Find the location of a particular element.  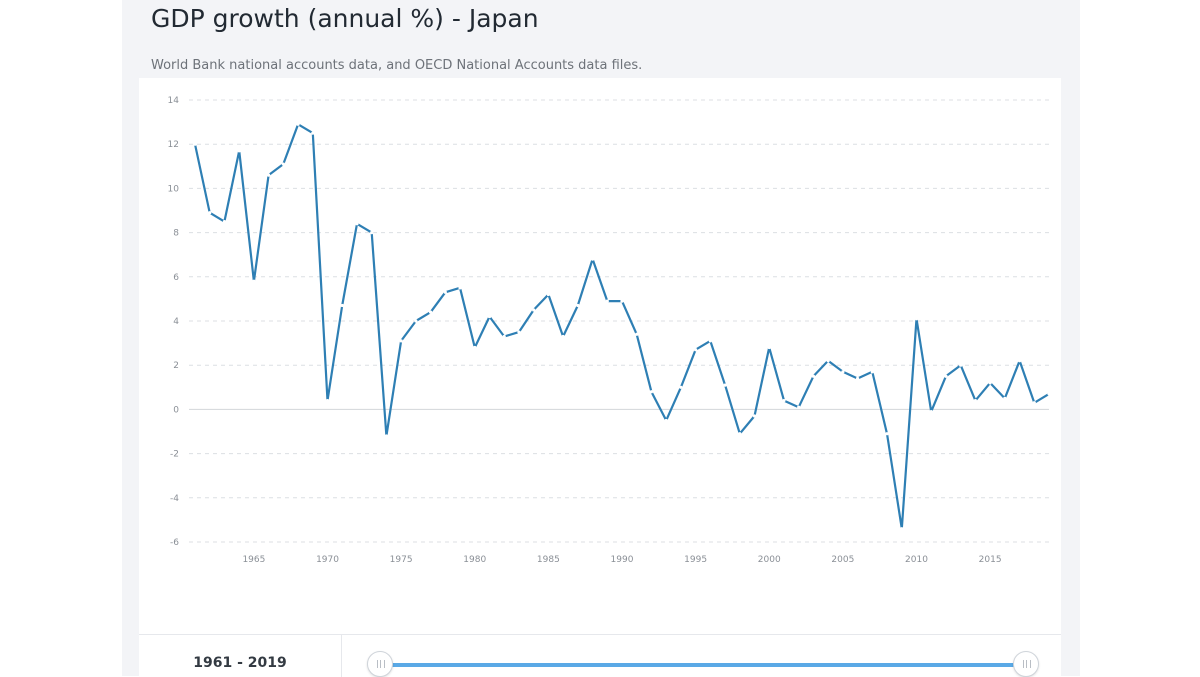

range-slider-end-handle is located at coordinates (1026, 664).